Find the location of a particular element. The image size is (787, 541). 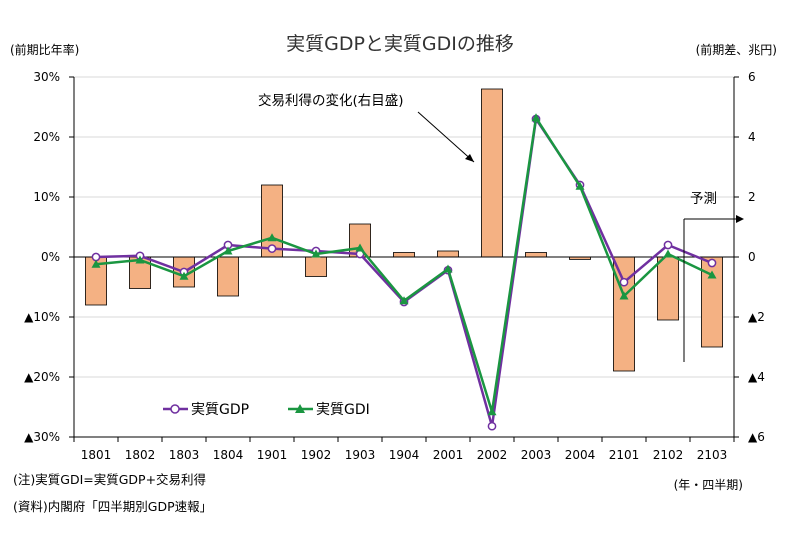

y-tick-right: 6 is located at coordinates (752, 77).